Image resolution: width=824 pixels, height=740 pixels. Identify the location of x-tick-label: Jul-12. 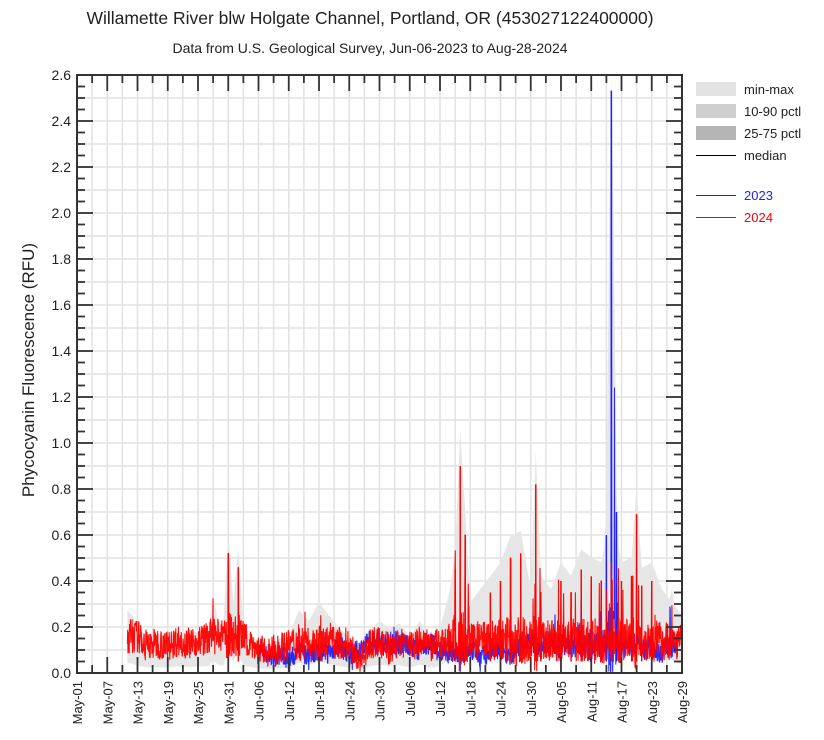
(440, 698).